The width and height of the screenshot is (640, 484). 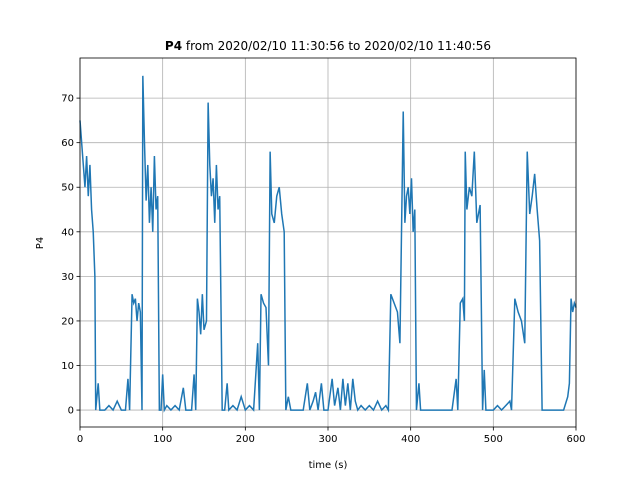 What do you see at coordinates (493, 439) in the screenshot?
I see `x-tick-label: 500` at bounding box center [493, 439].